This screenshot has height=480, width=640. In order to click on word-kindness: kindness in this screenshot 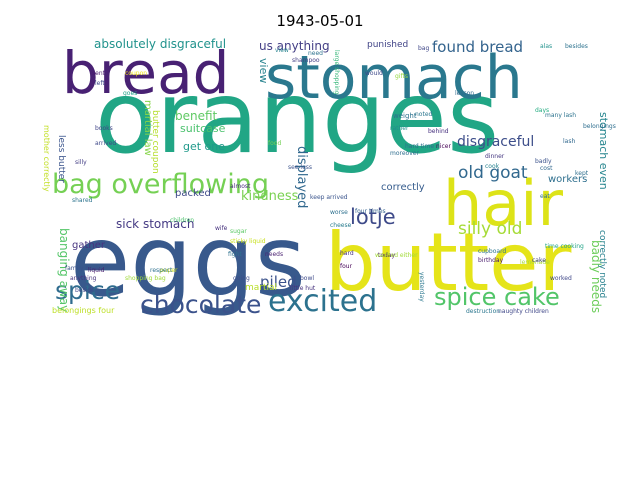, I will do `click(270, 196)`.